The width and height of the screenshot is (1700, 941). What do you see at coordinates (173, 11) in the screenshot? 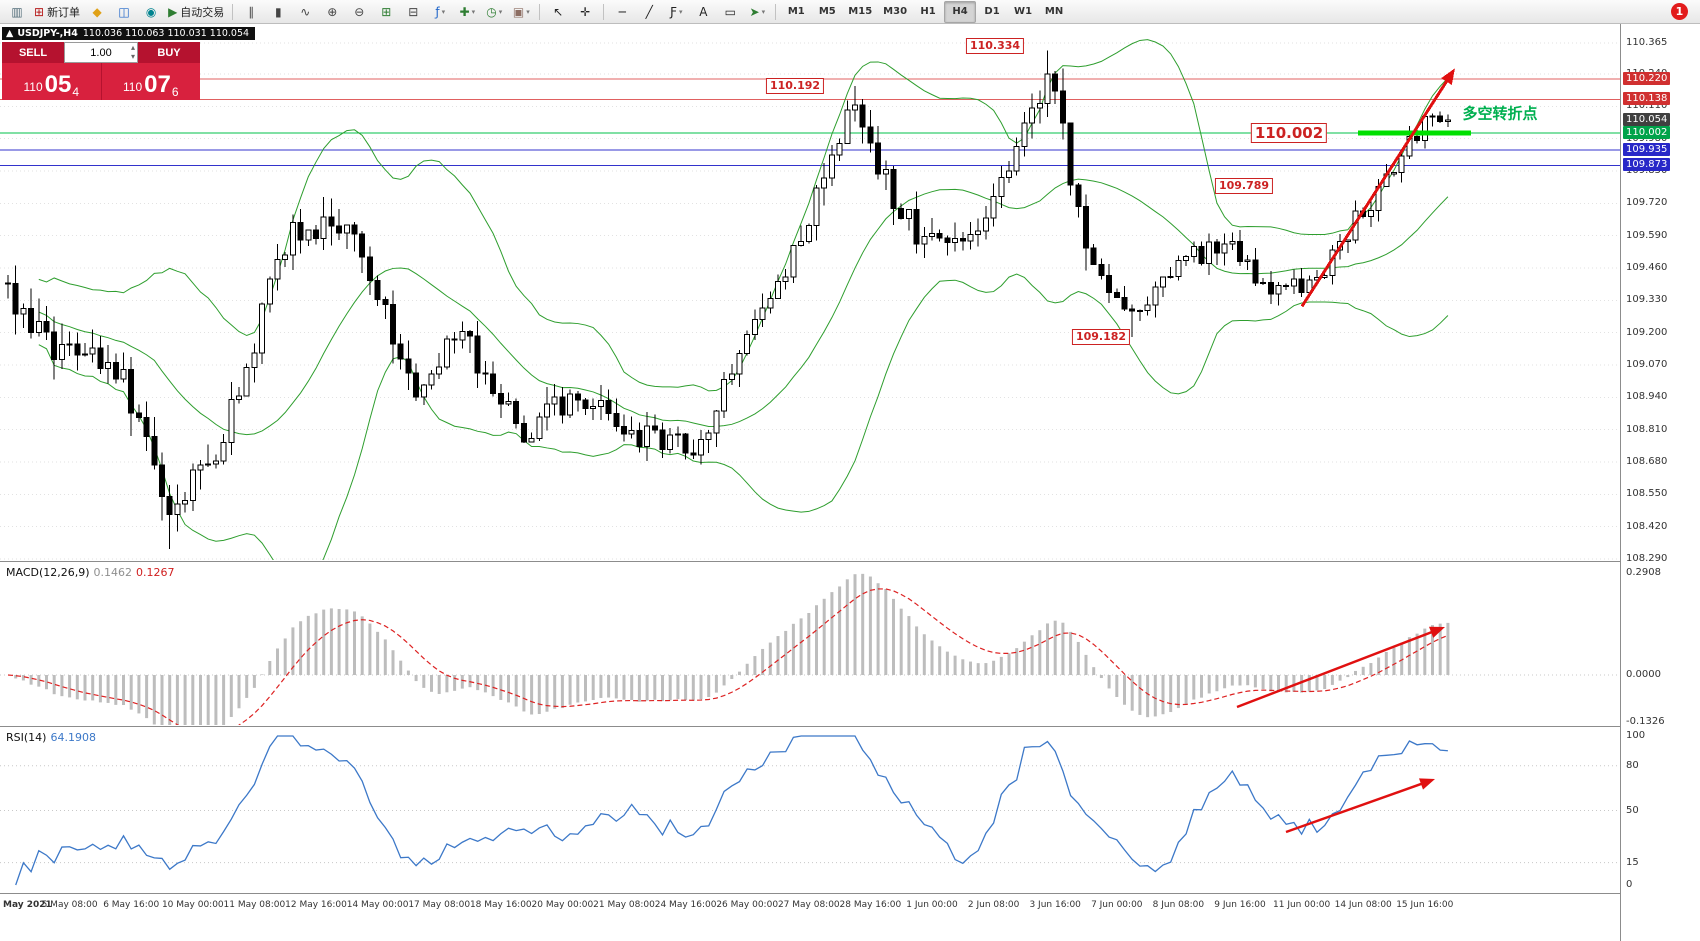
I see `autotrading-glyph: ▶` at bounding box center [173, 11].